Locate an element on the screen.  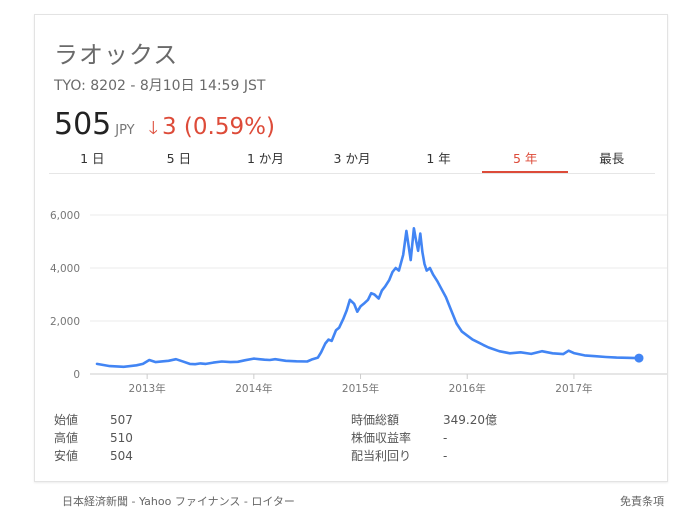
stat-low: 安値 504 is located at coordinates (93, 456).